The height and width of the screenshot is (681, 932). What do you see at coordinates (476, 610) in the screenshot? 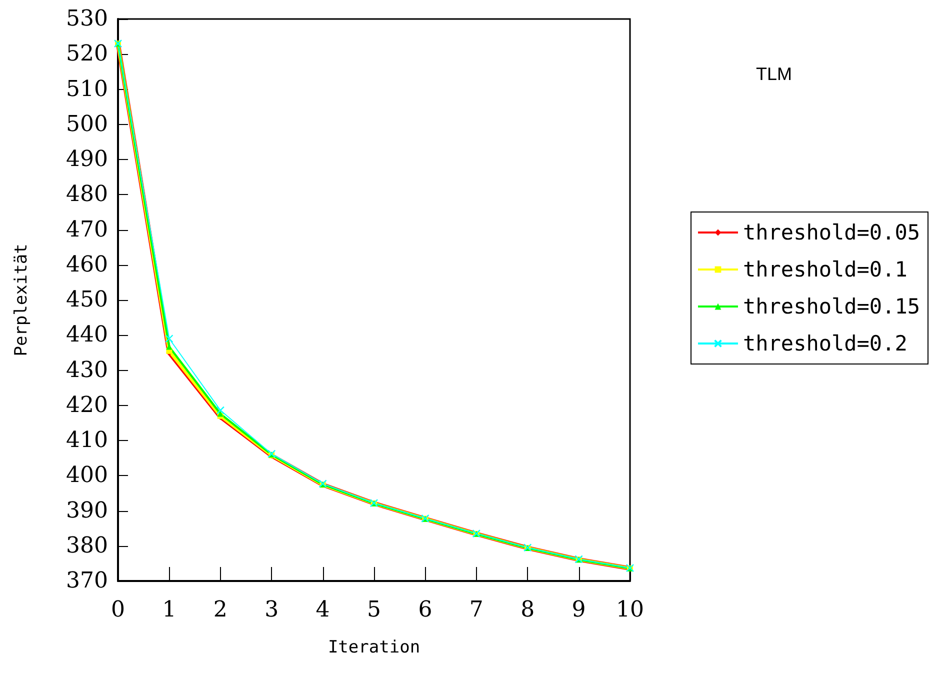
I see `x-tick-label: 7` at bounding box center [476, 610].